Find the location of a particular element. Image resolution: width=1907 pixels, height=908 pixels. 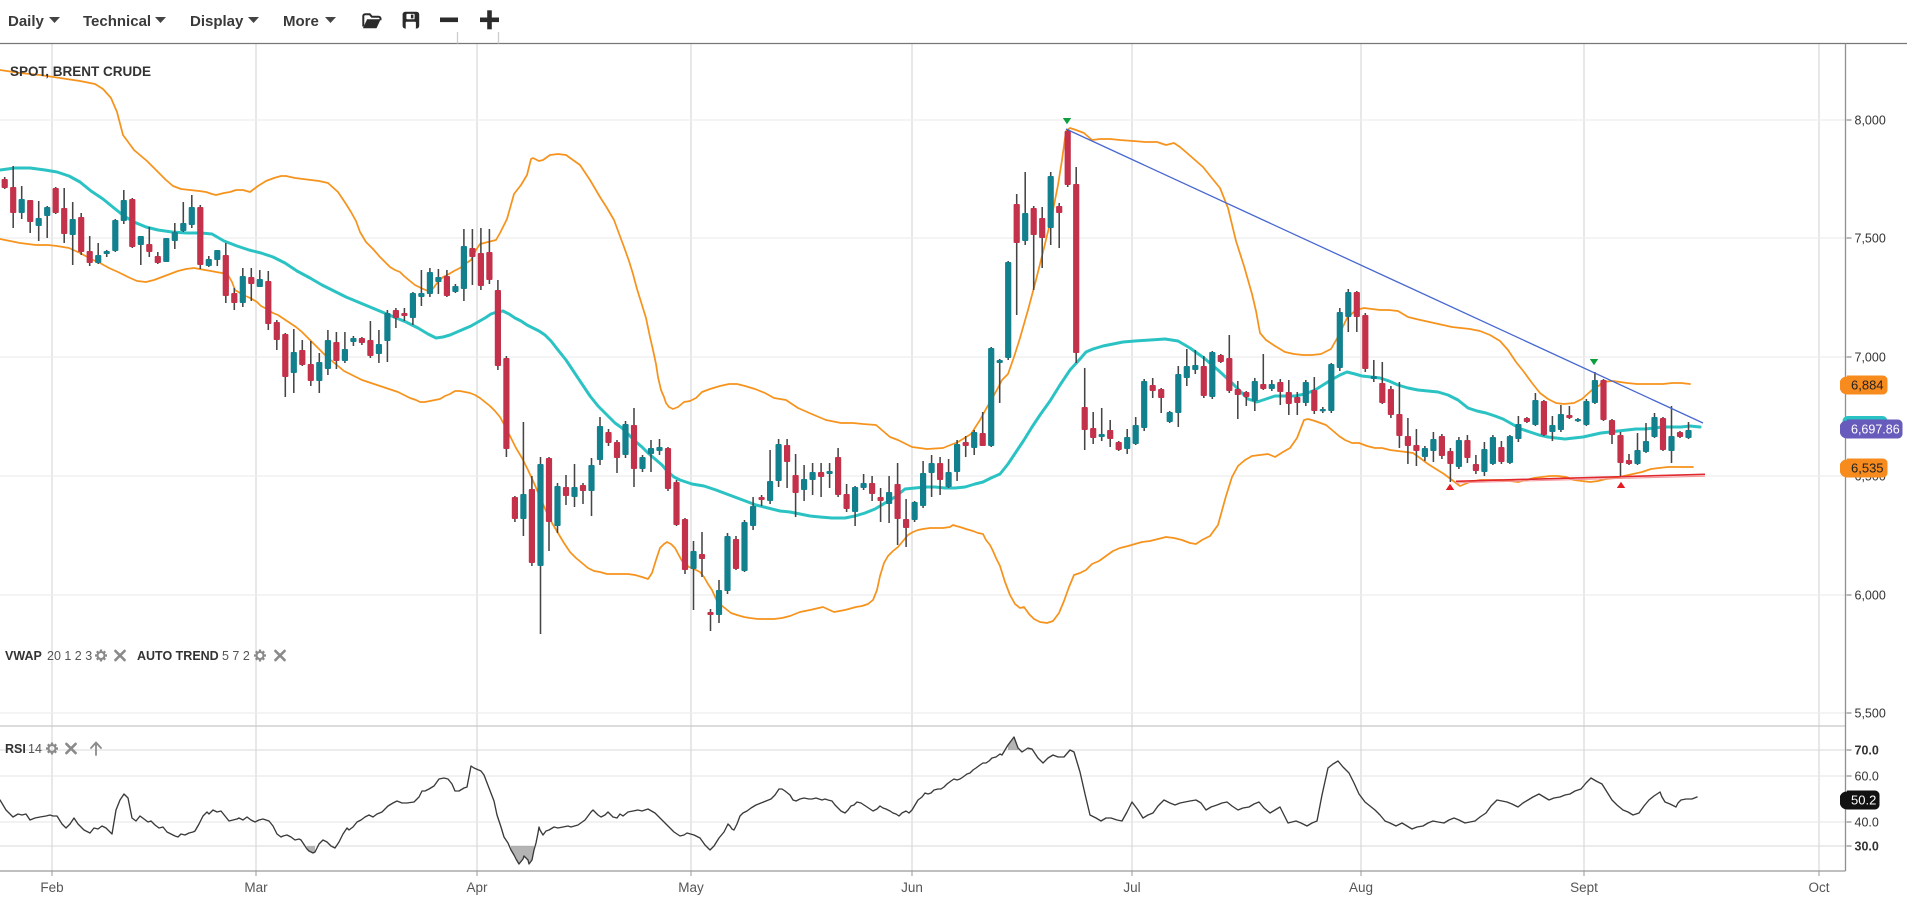

svg-text: 6,000 is located at coordinates (1870, 596).